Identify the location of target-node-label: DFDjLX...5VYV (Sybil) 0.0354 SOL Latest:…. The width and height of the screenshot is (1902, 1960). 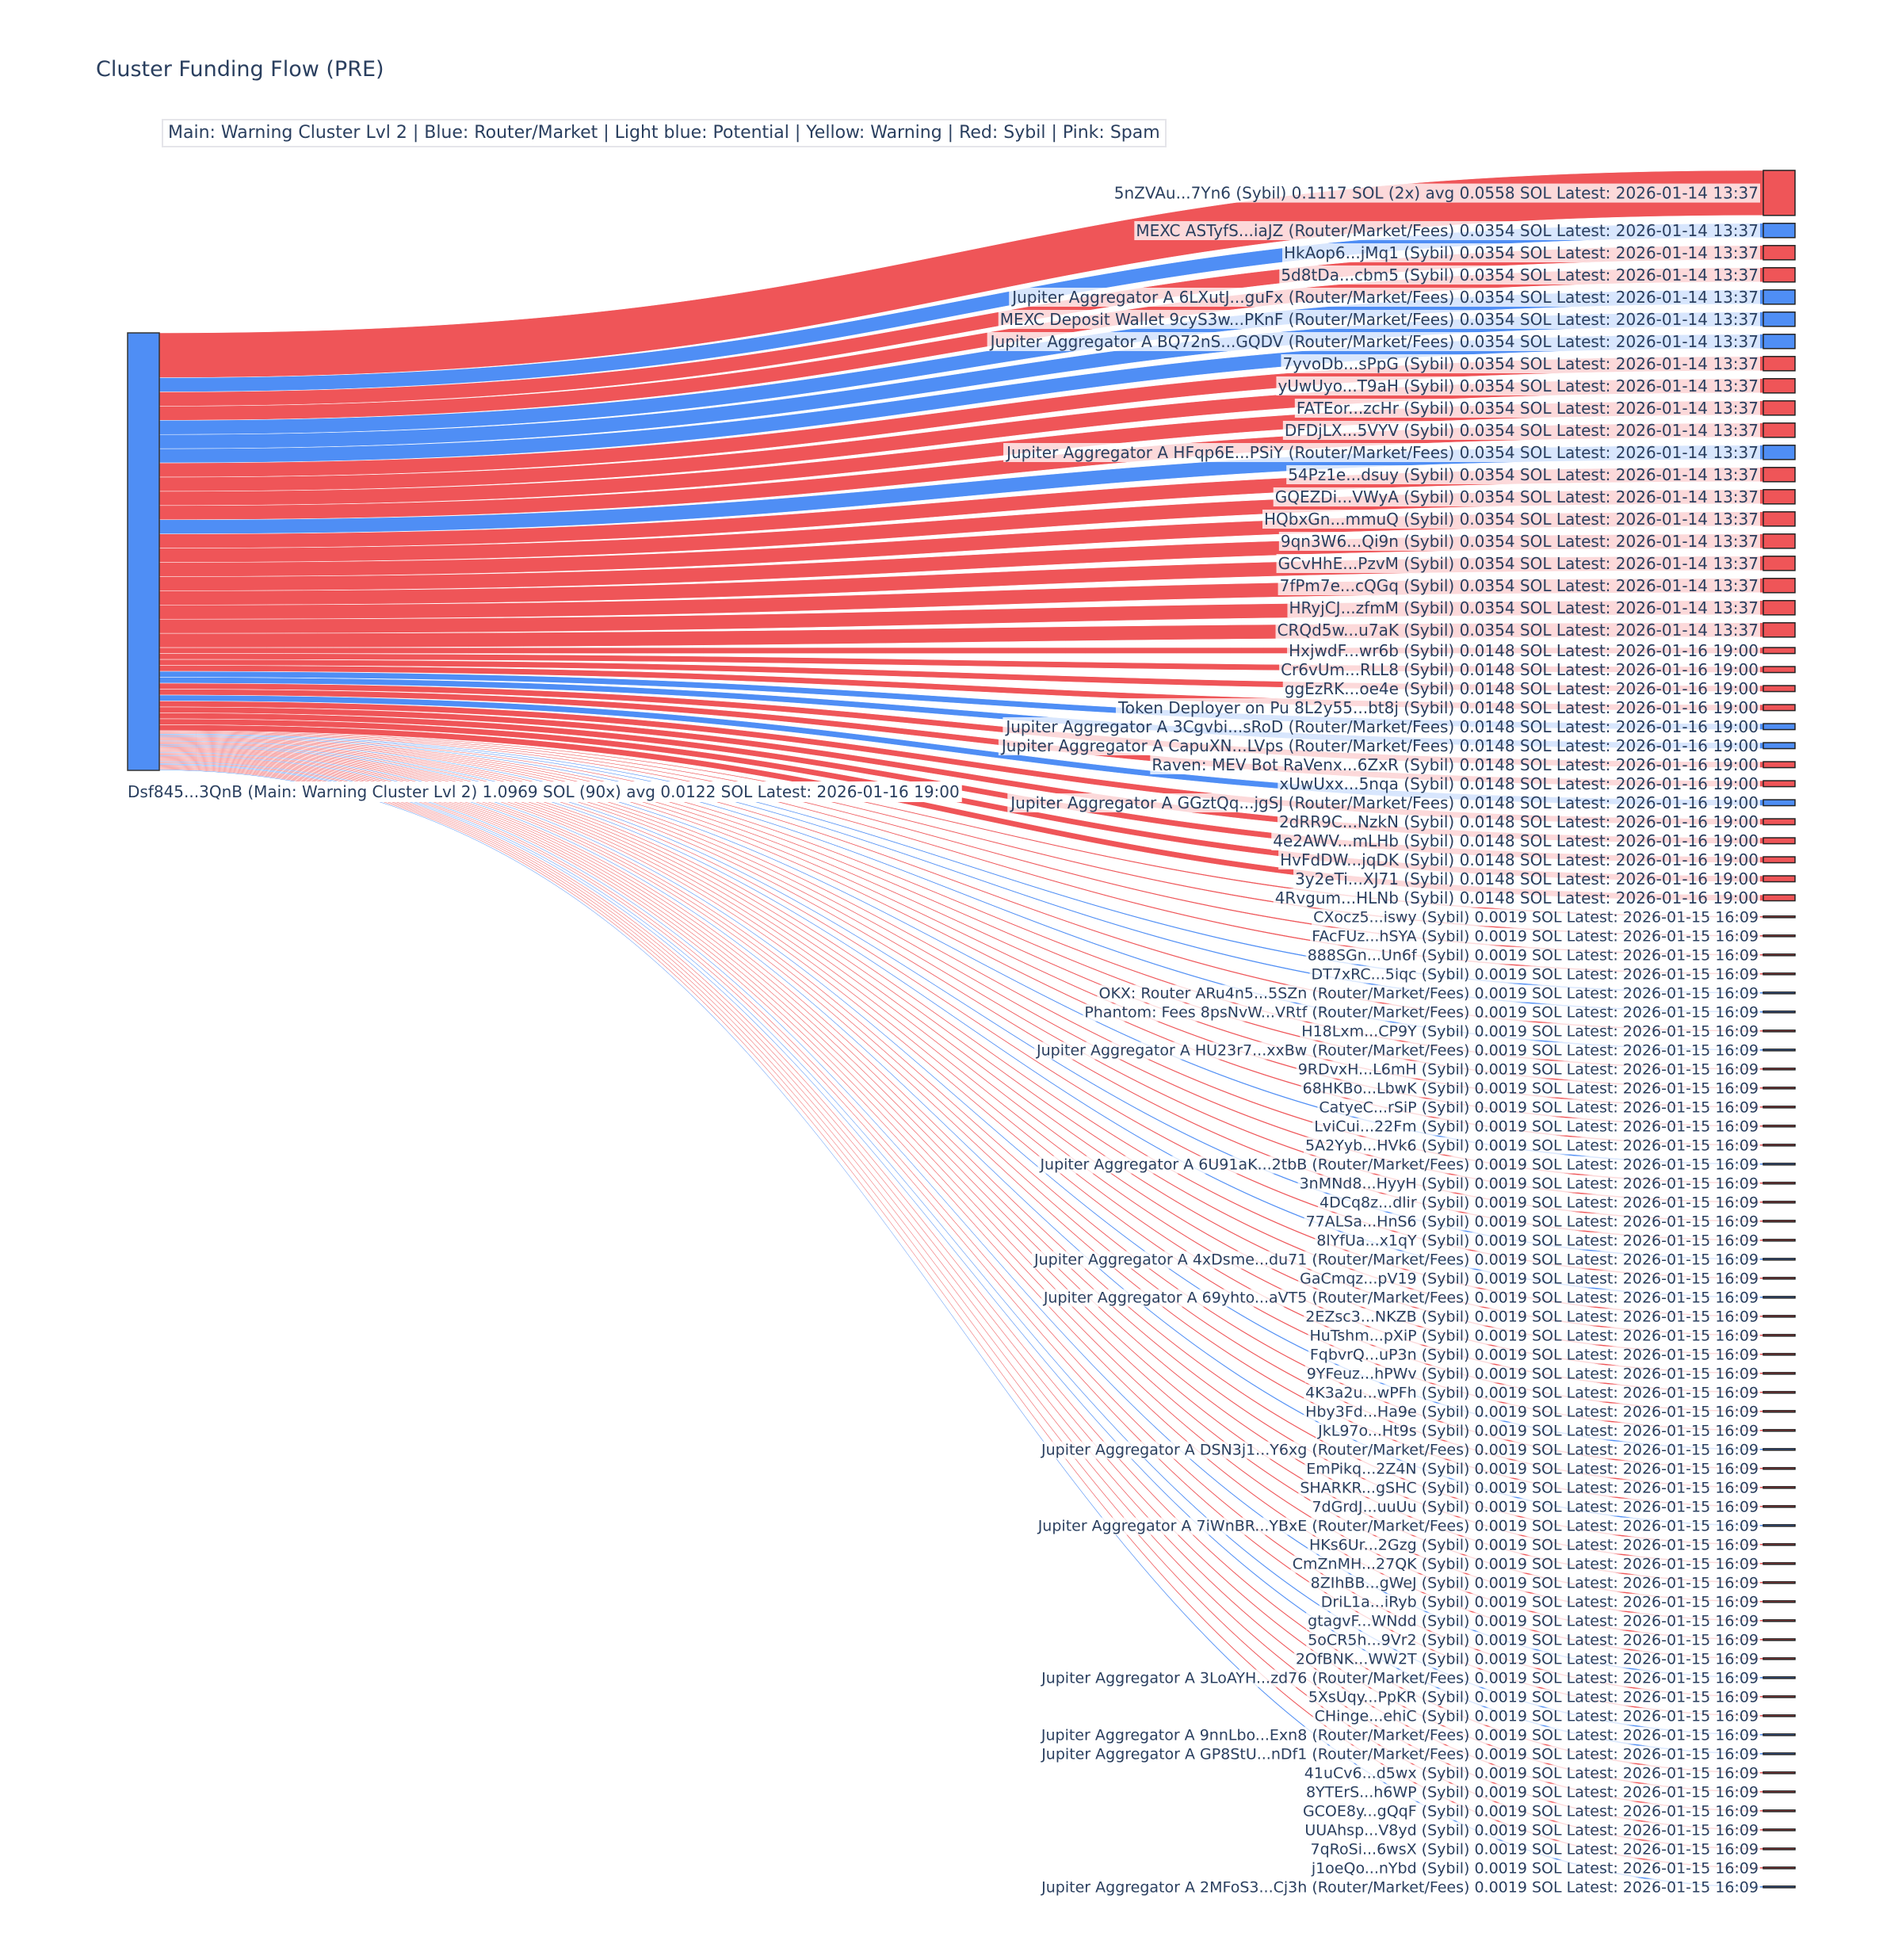
(1522, 431).